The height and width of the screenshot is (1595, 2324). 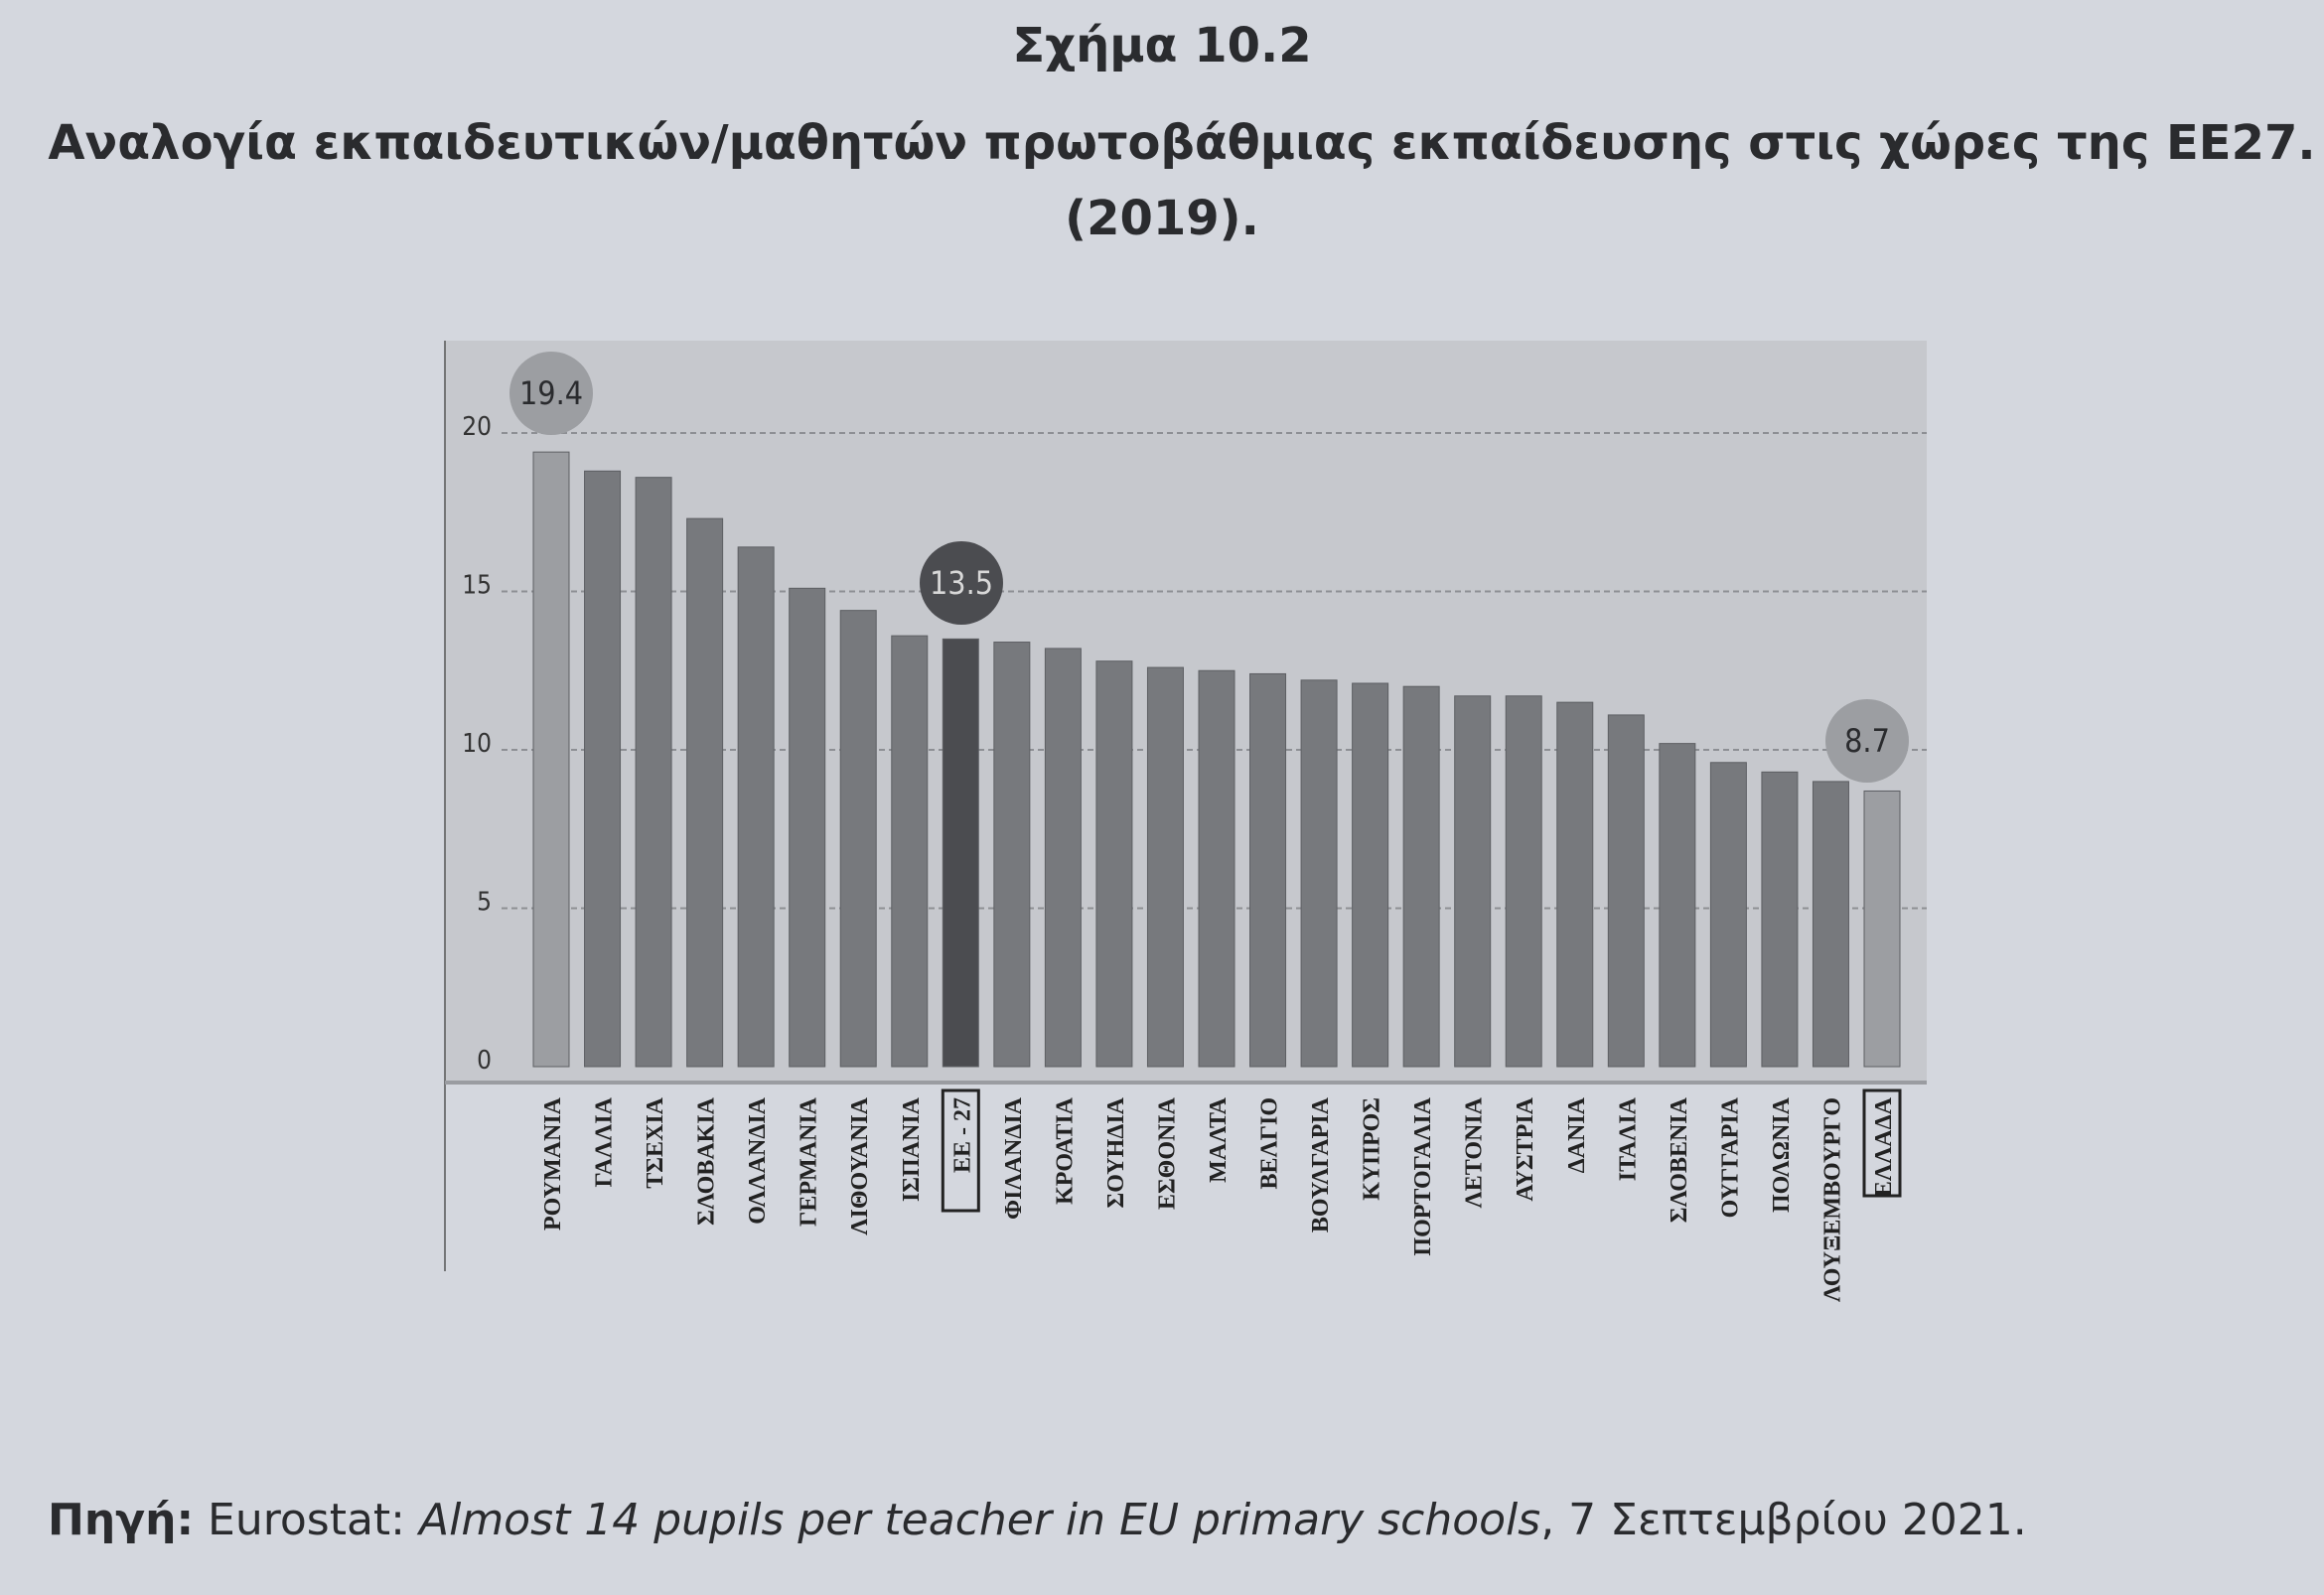 What do you see at coordinates (655, 1142) in the screenshot?
I see `x-tick-label: ΤΣΕΧΙΑ` at bounding box center [655, 1142].